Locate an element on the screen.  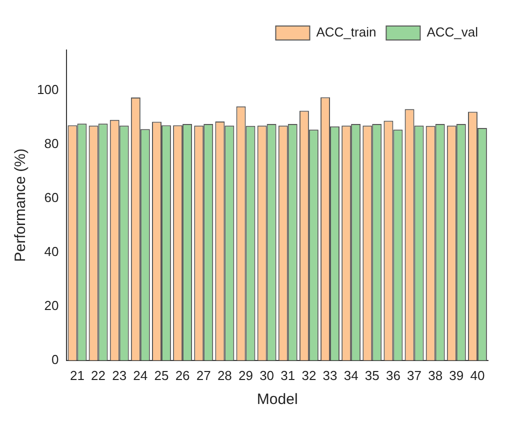
x-tick-label: 31 is located at coordinates (288, 375).